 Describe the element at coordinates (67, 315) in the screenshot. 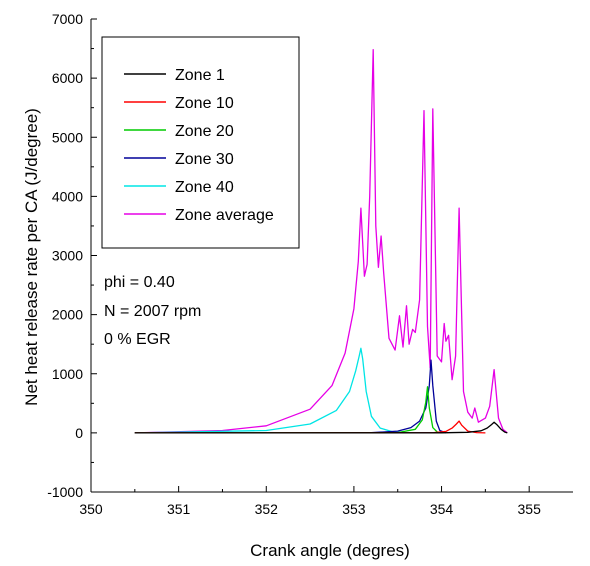

I see `y-tick-label: 2000` at that location.